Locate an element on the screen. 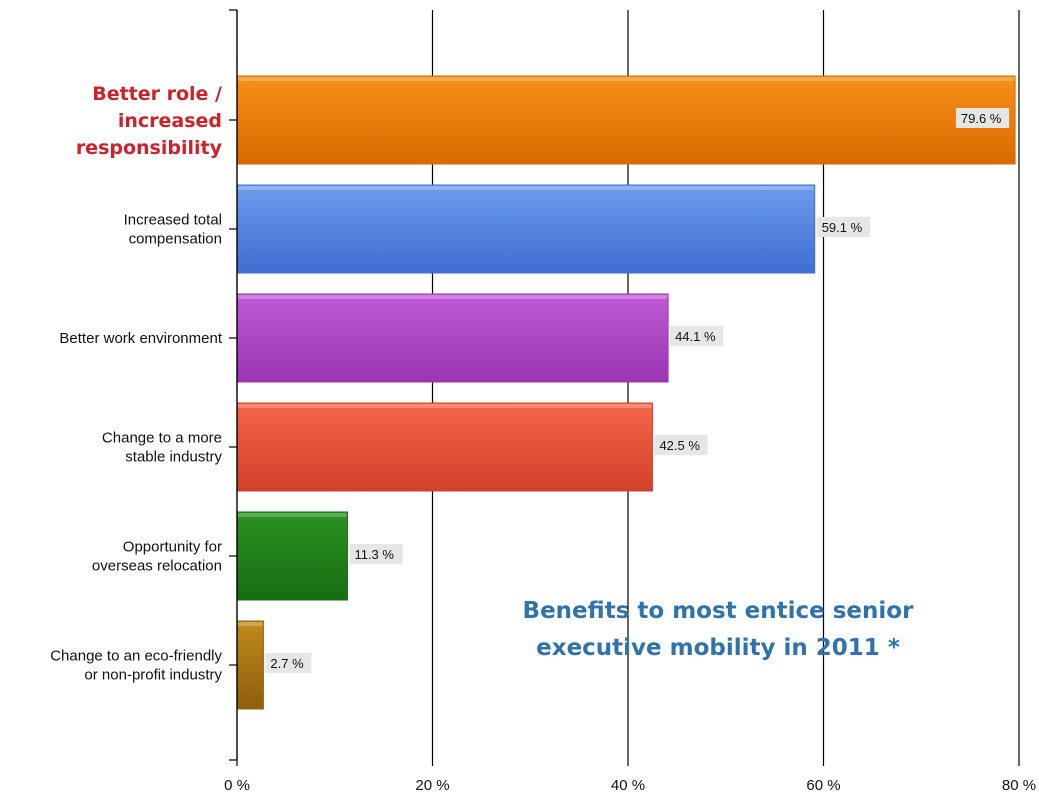 Image resolution: width=1039 pixels, height=805 pixels. data-label: 59.1 % is located at coordinates (842, 227).